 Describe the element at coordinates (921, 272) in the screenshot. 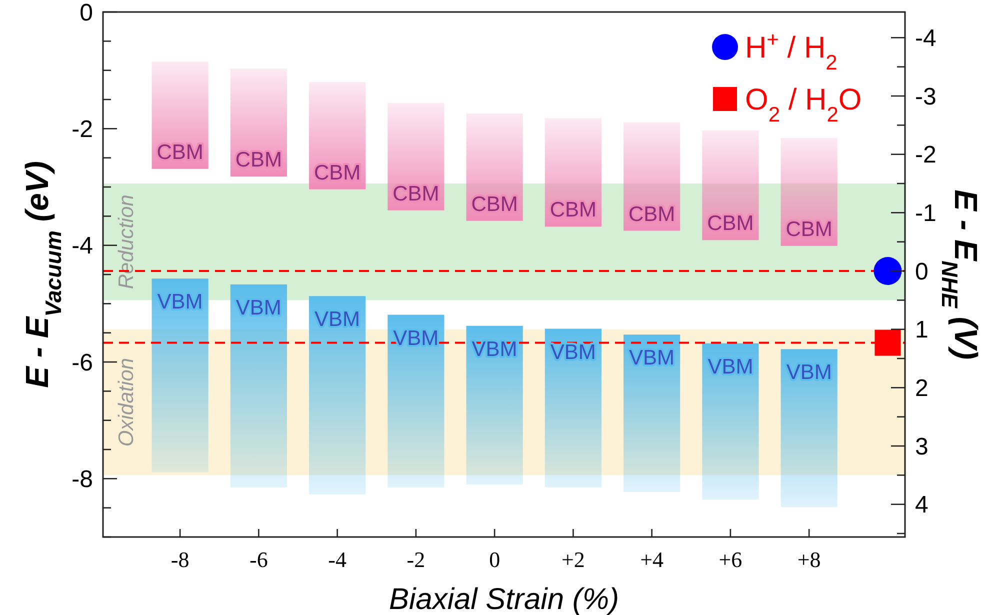

I see `y2-tick-label: 0` at that location.